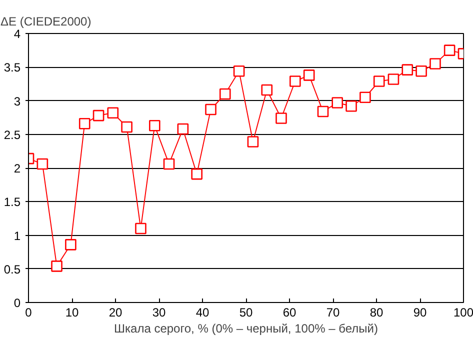 This screenshot has height=338, width=473. Describe the element at coordinates (12, 135) in the screenshot. I see `y-tick-label: 2.5` at that location.